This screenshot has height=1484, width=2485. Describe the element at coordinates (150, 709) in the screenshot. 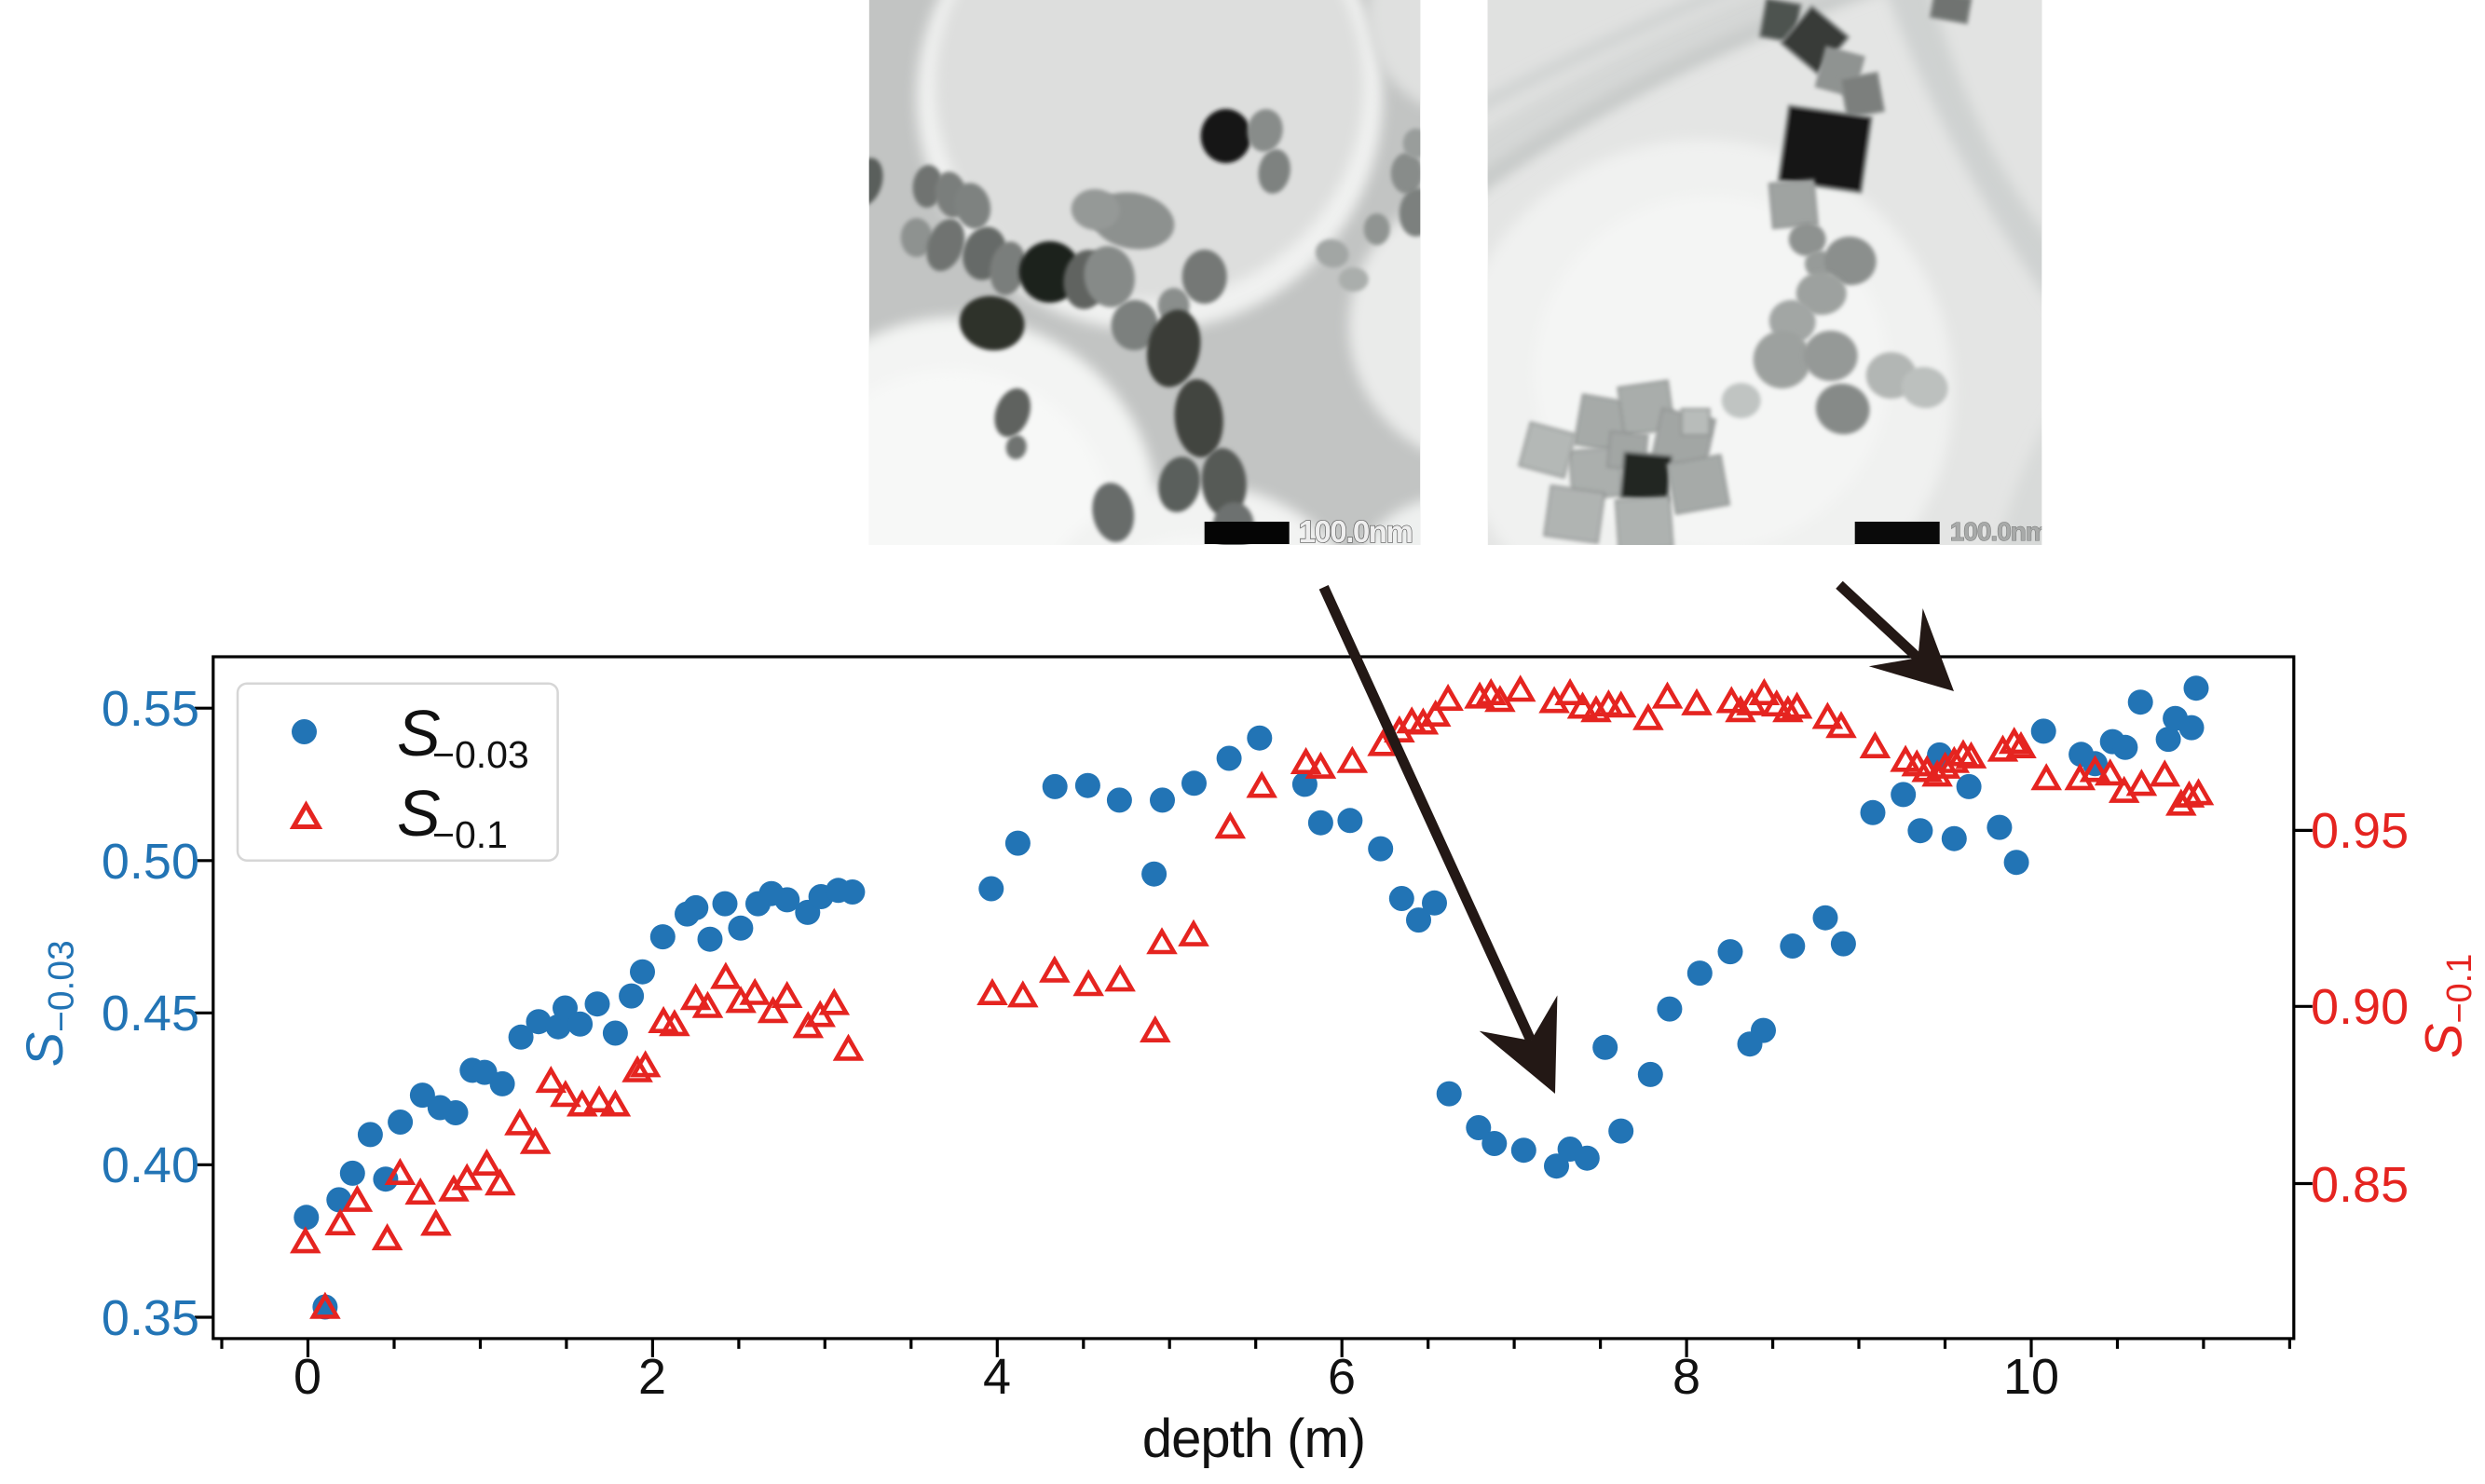

I see `svg-text: 0.55` at that location.